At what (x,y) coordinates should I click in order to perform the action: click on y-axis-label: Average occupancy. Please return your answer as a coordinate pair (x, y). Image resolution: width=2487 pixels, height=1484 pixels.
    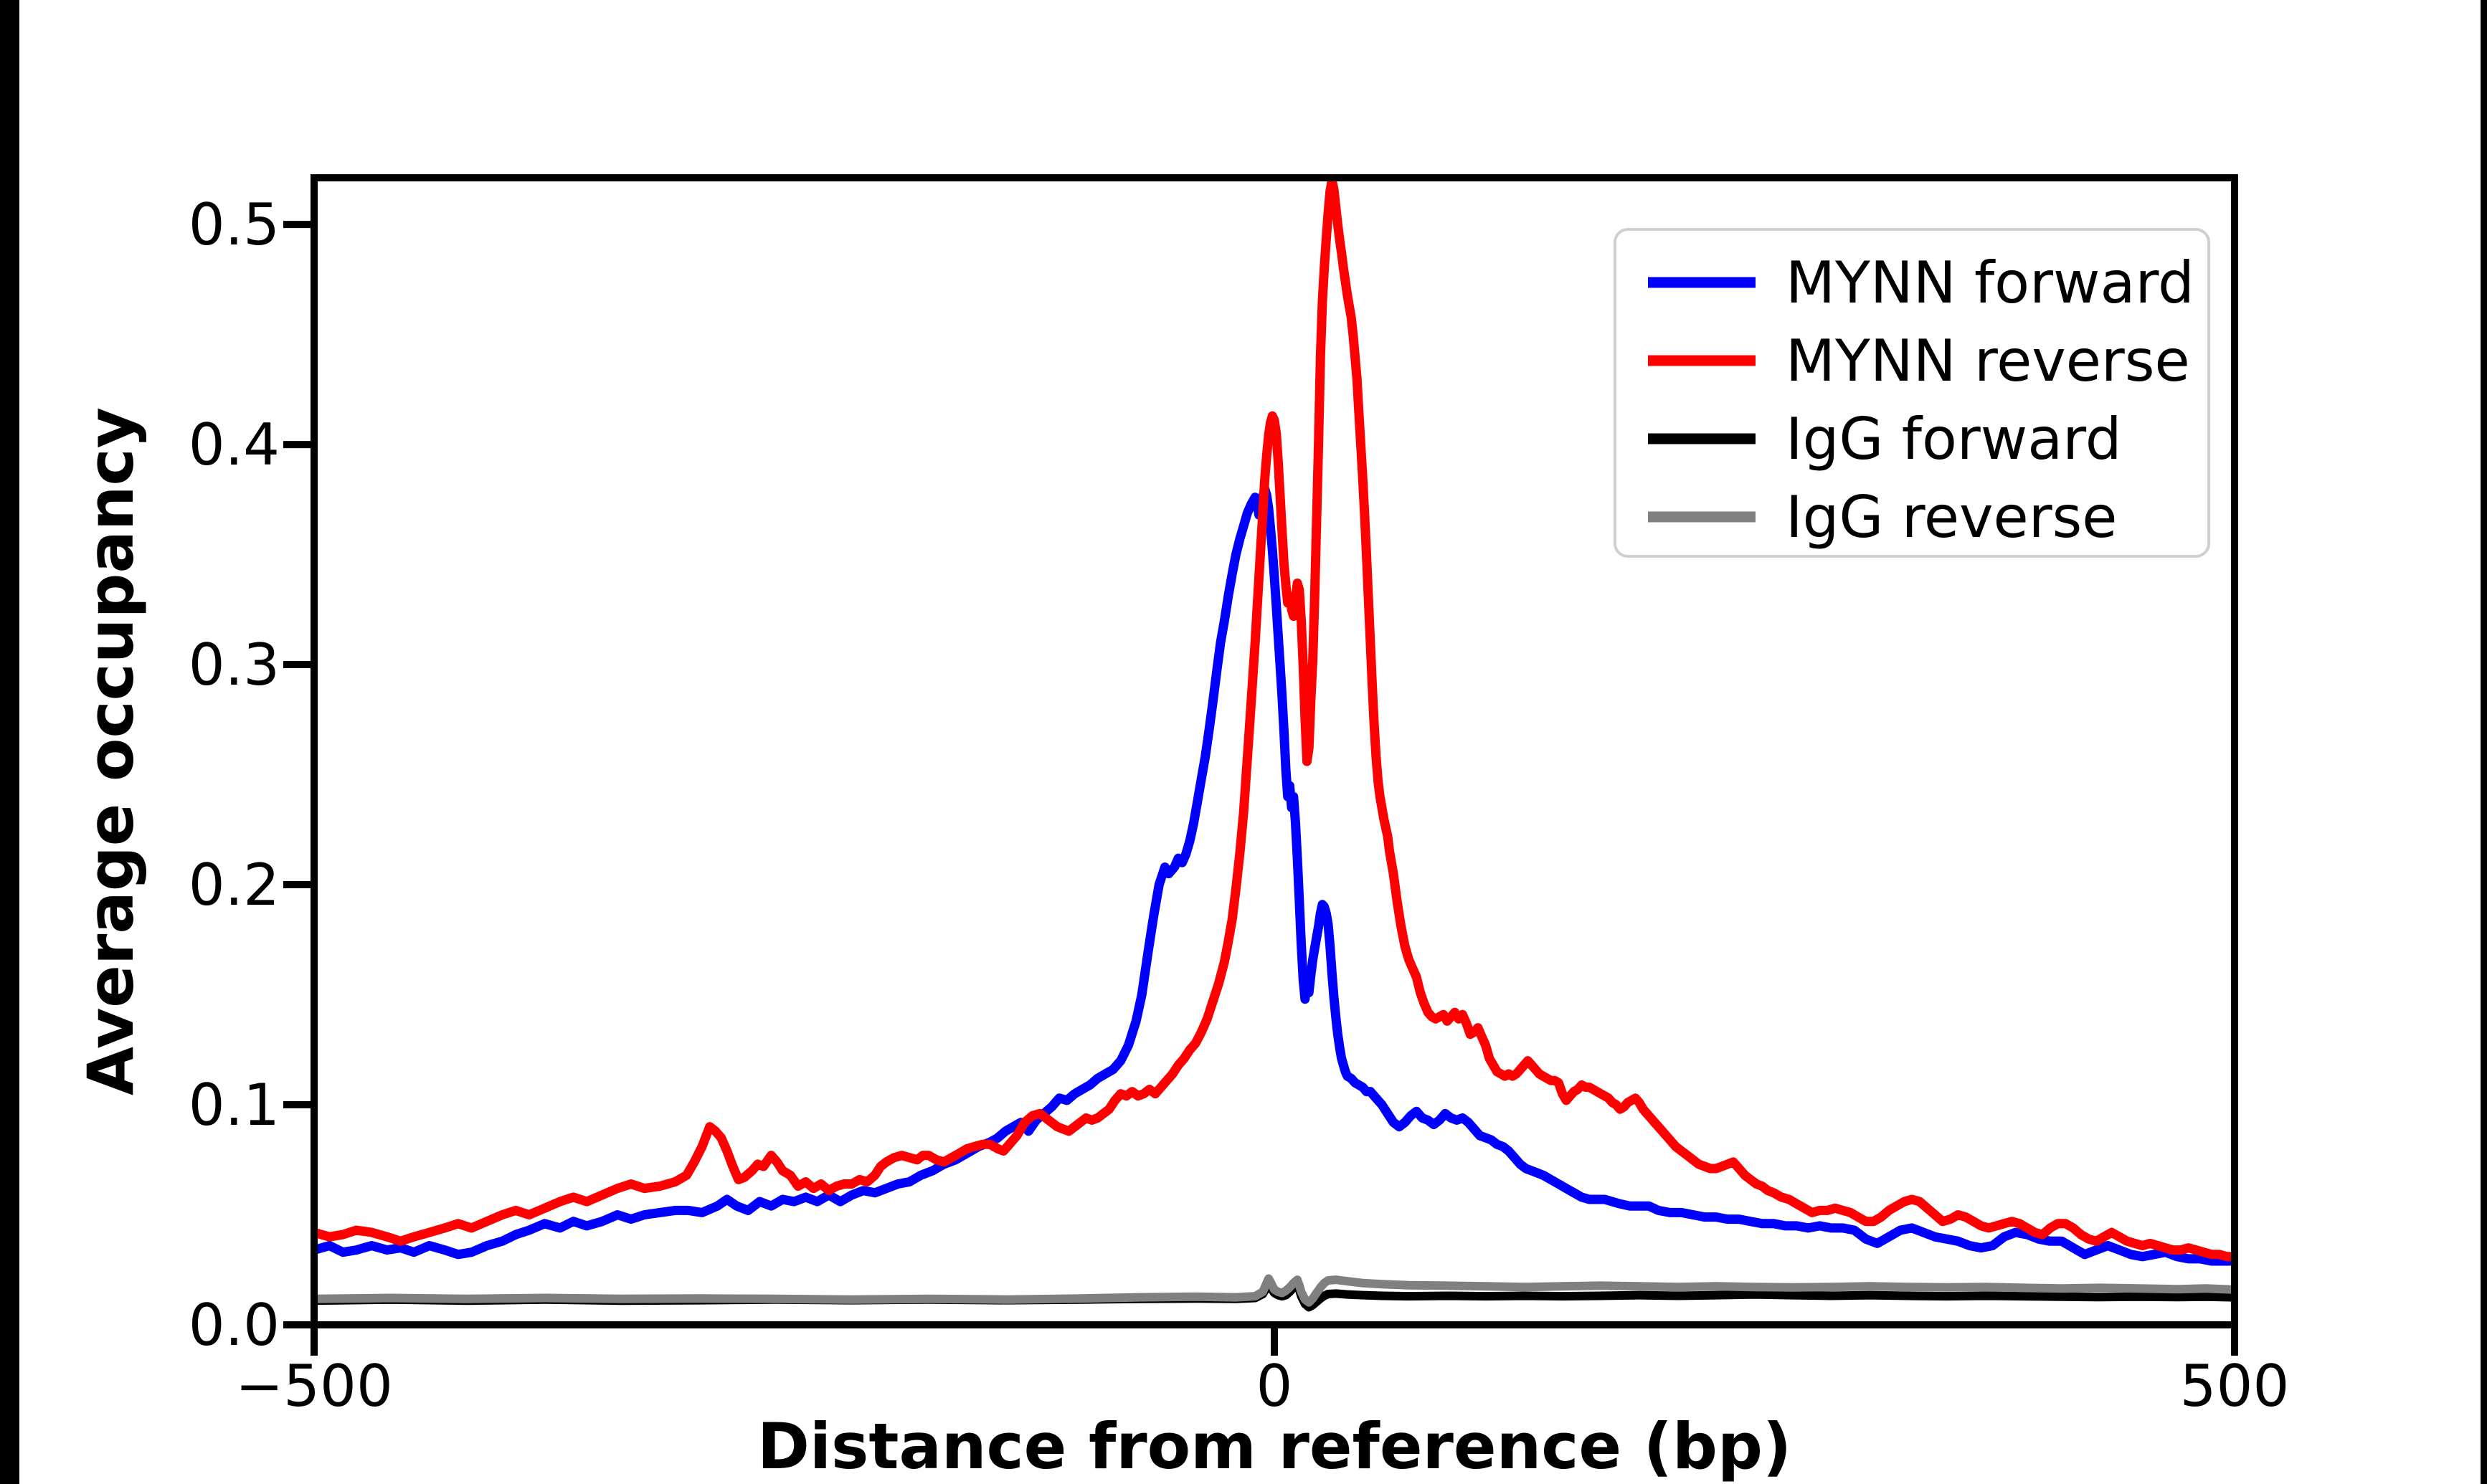
    Looking at the image, I should click on (111, 751).